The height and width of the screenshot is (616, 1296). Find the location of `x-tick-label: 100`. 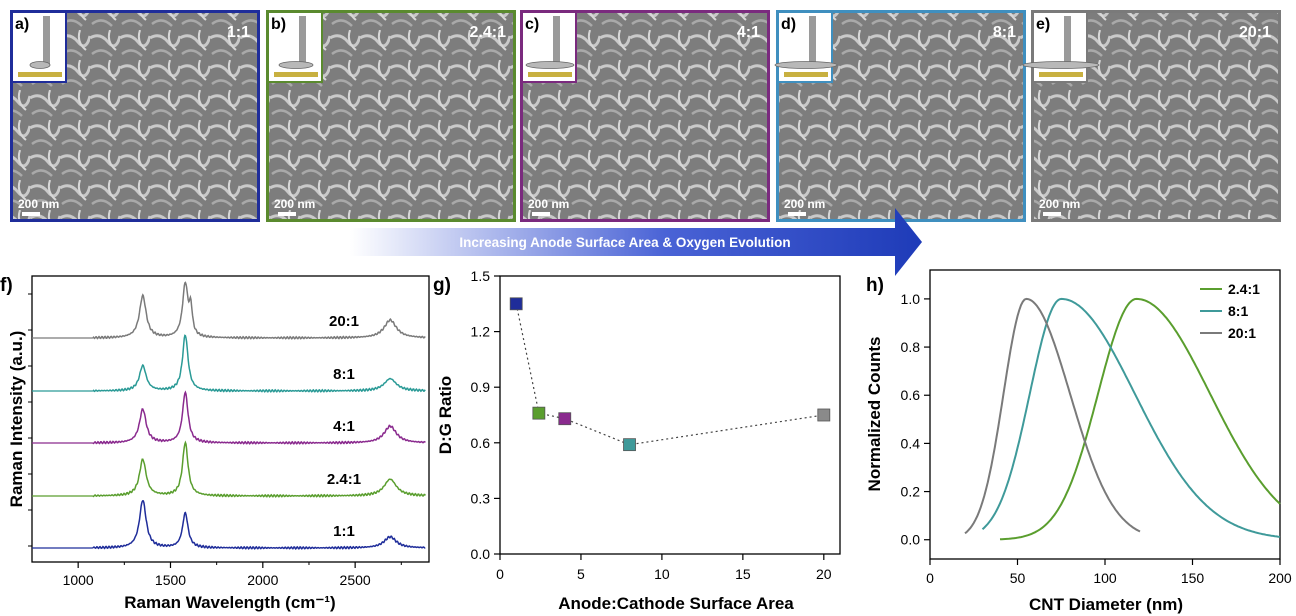

x-tick-label: 100 is located at coordinates (1105, 578).